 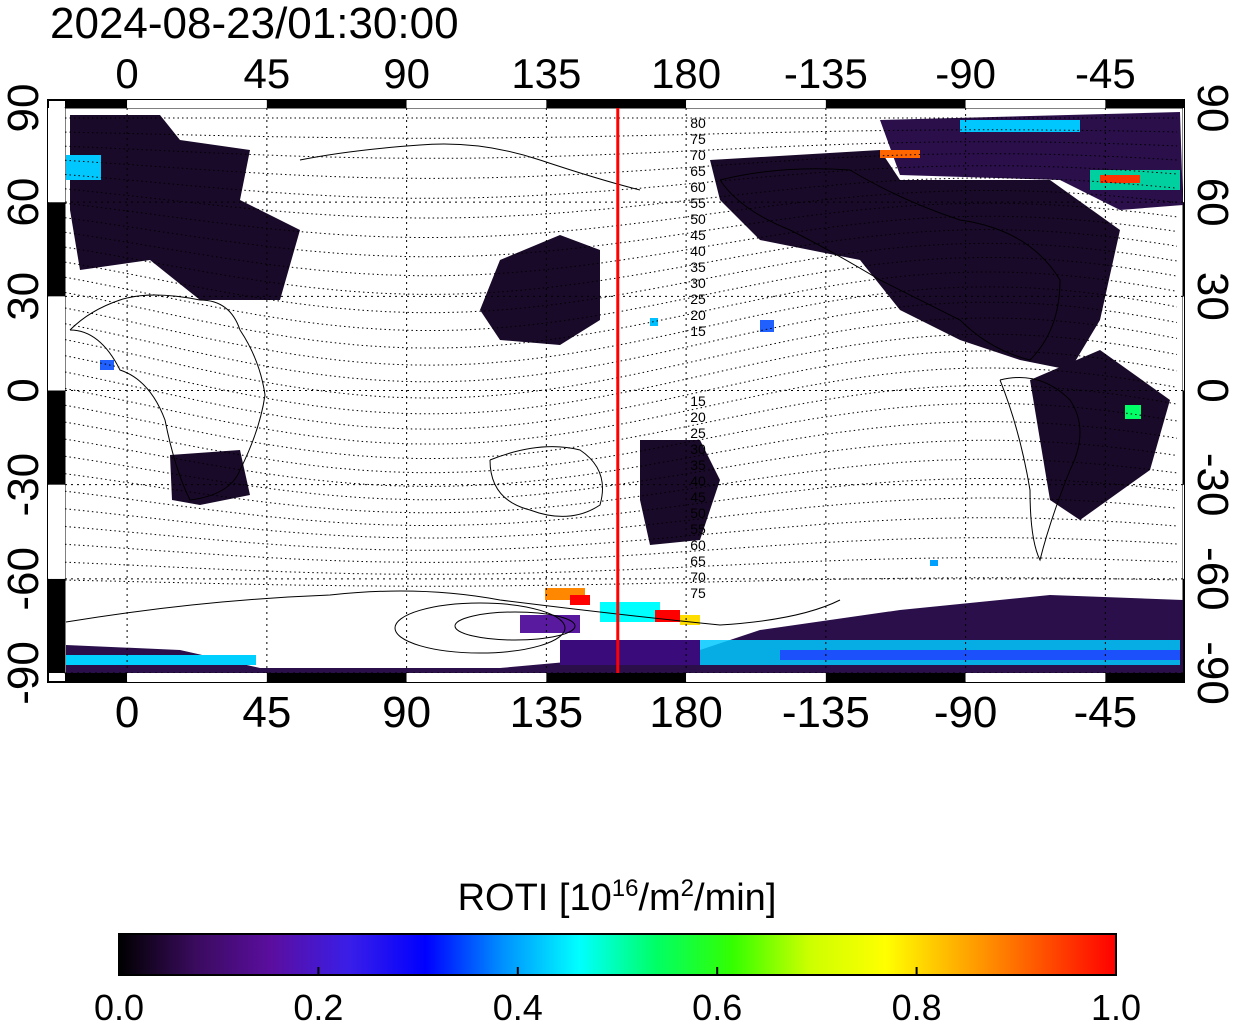 What do you see at coordinates (1100, 435) in the screenshot?
I see `roti-south-america-patch` at bounding box center [1100, 435].